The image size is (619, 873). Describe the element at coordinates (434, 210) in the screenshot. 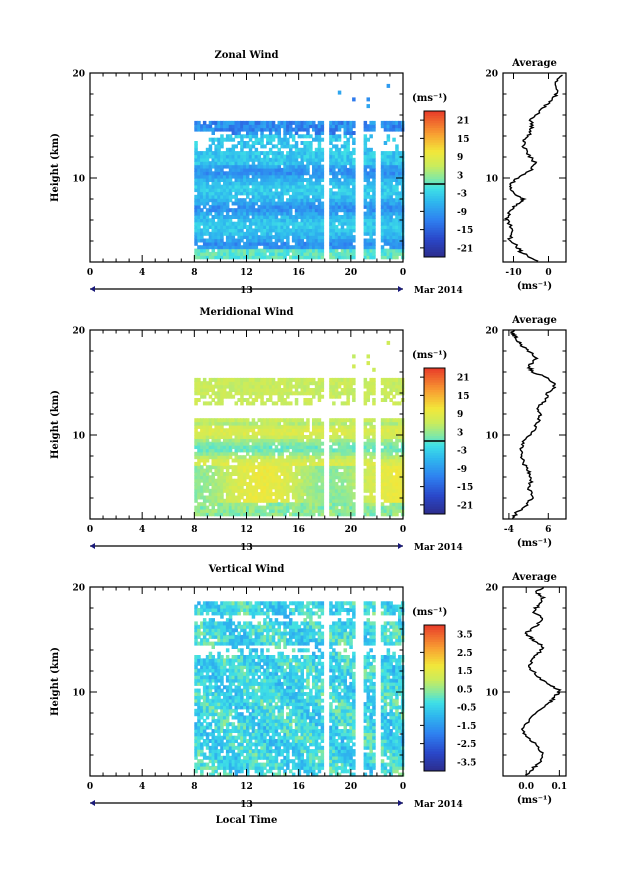

I see `colorbar-segment` at that location.